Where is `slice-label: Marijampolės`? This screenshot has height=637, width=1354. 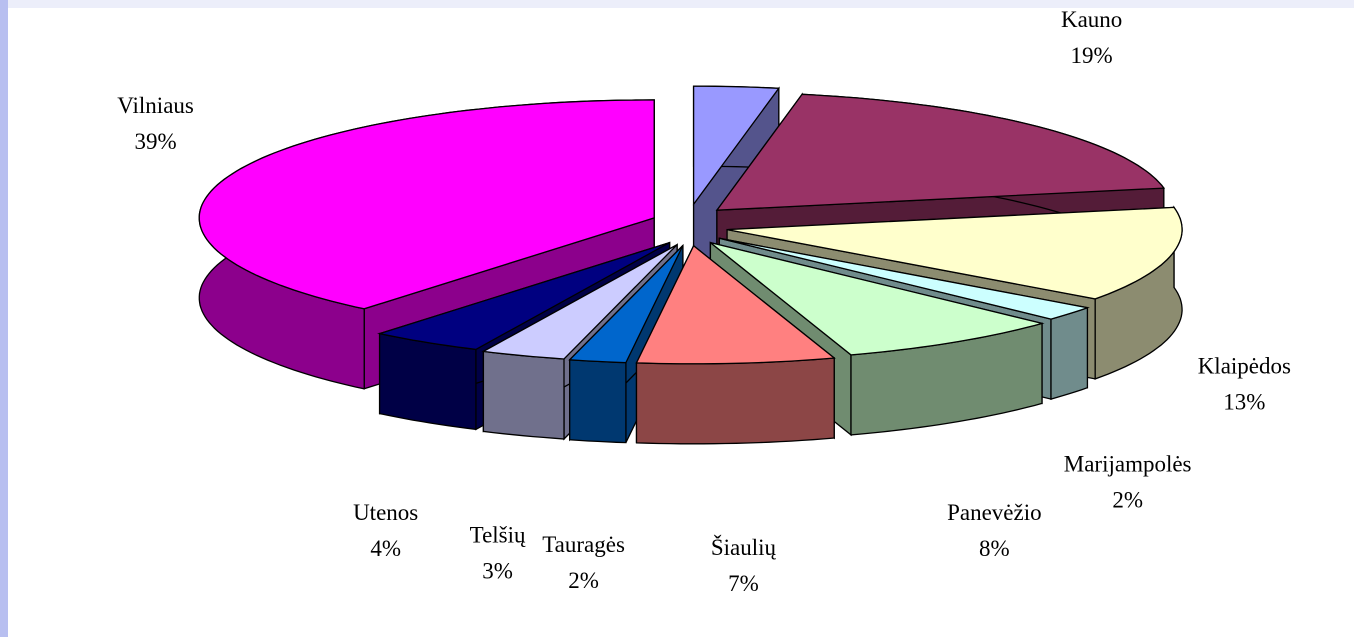 slice-label: Marijampolės is located at coordinates (1128, 463).